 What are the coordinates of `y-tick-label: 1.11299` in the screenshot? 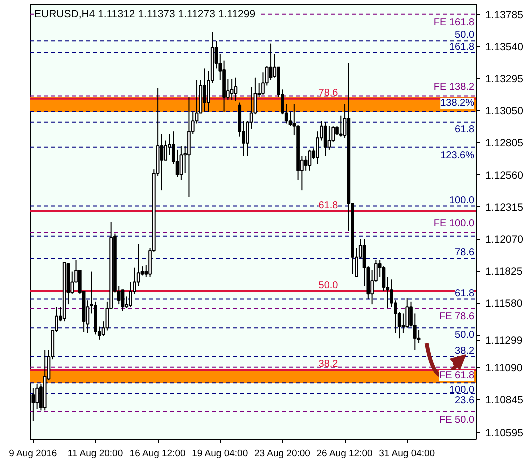 It's located at (504, 341).